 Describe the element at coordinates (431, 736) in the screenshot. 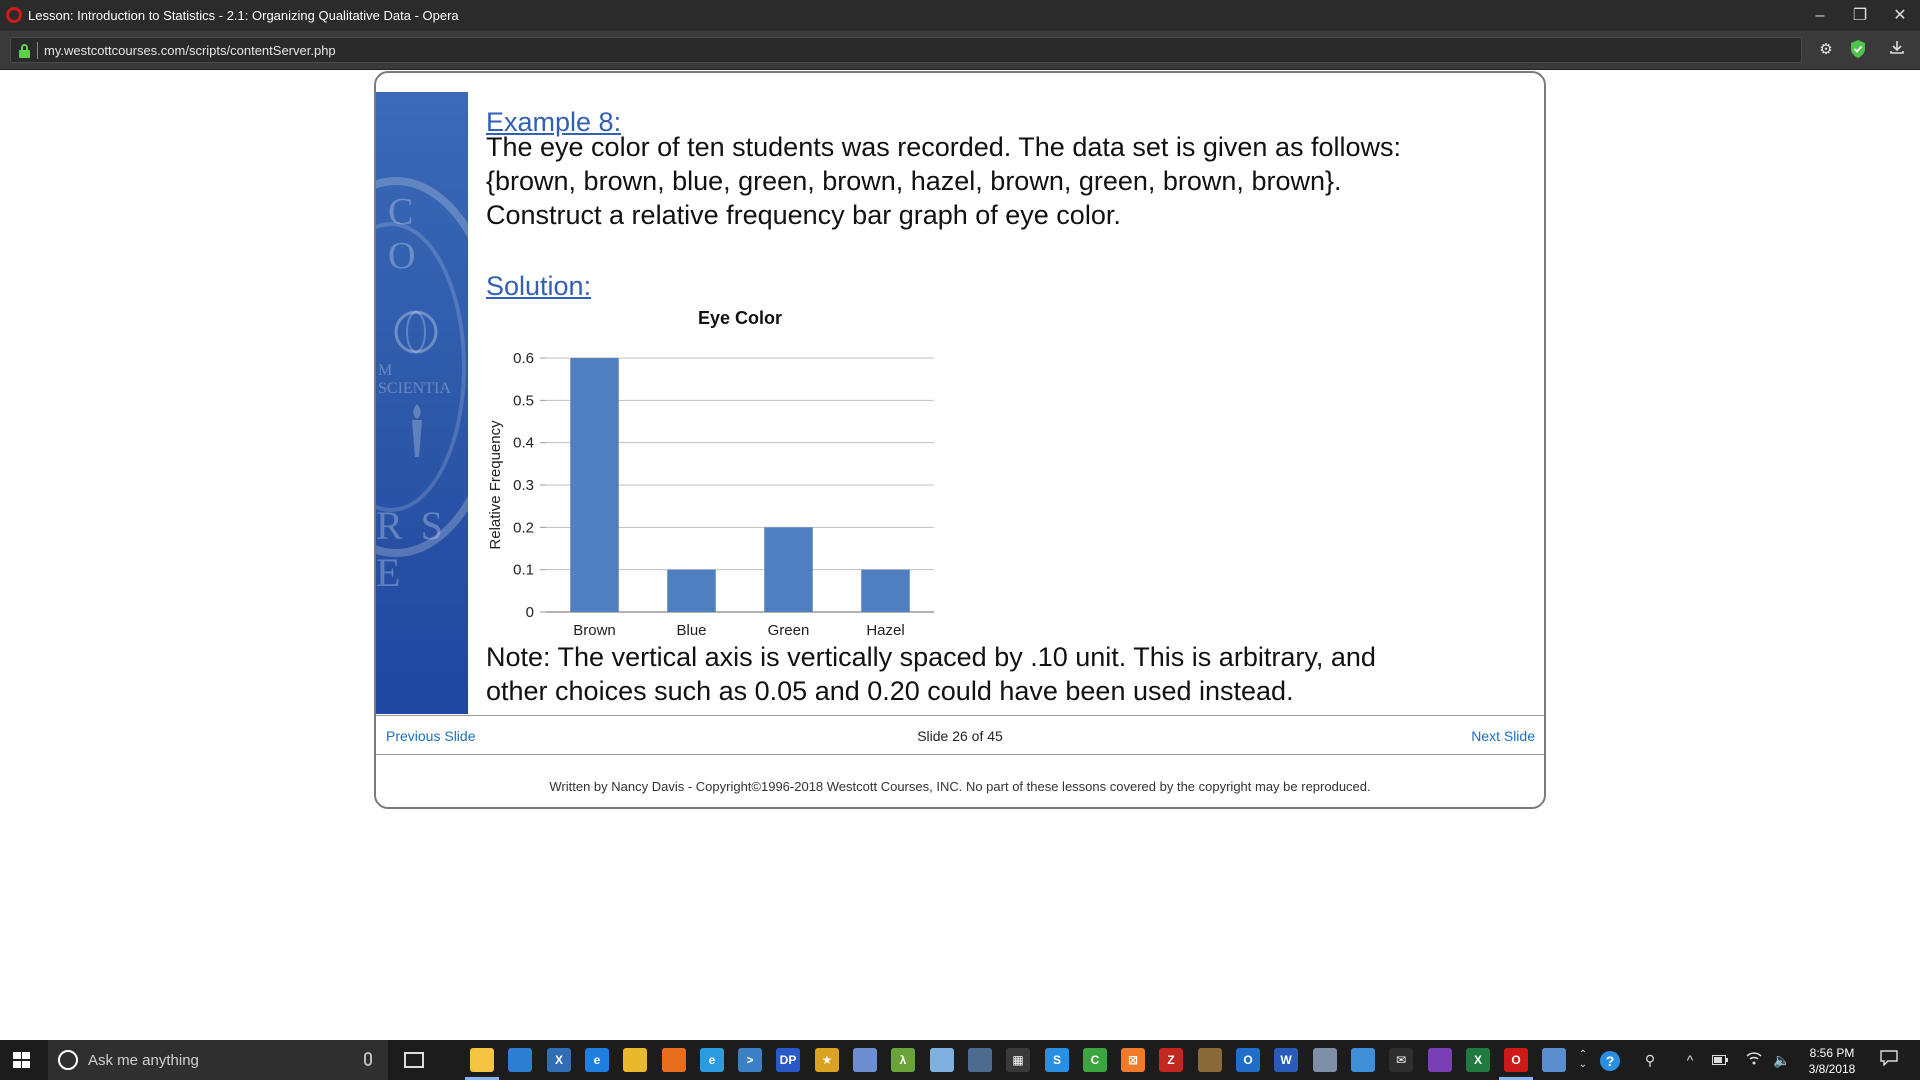

I see `previous-slide-link: Previous Slide` at that location.